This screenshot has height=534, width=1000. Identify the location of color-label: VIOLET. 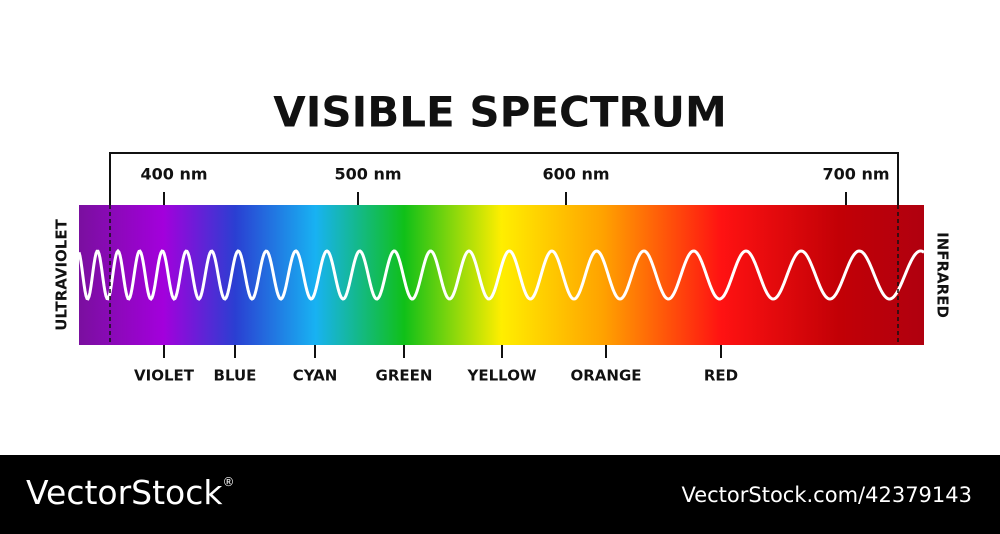
(164, 376).